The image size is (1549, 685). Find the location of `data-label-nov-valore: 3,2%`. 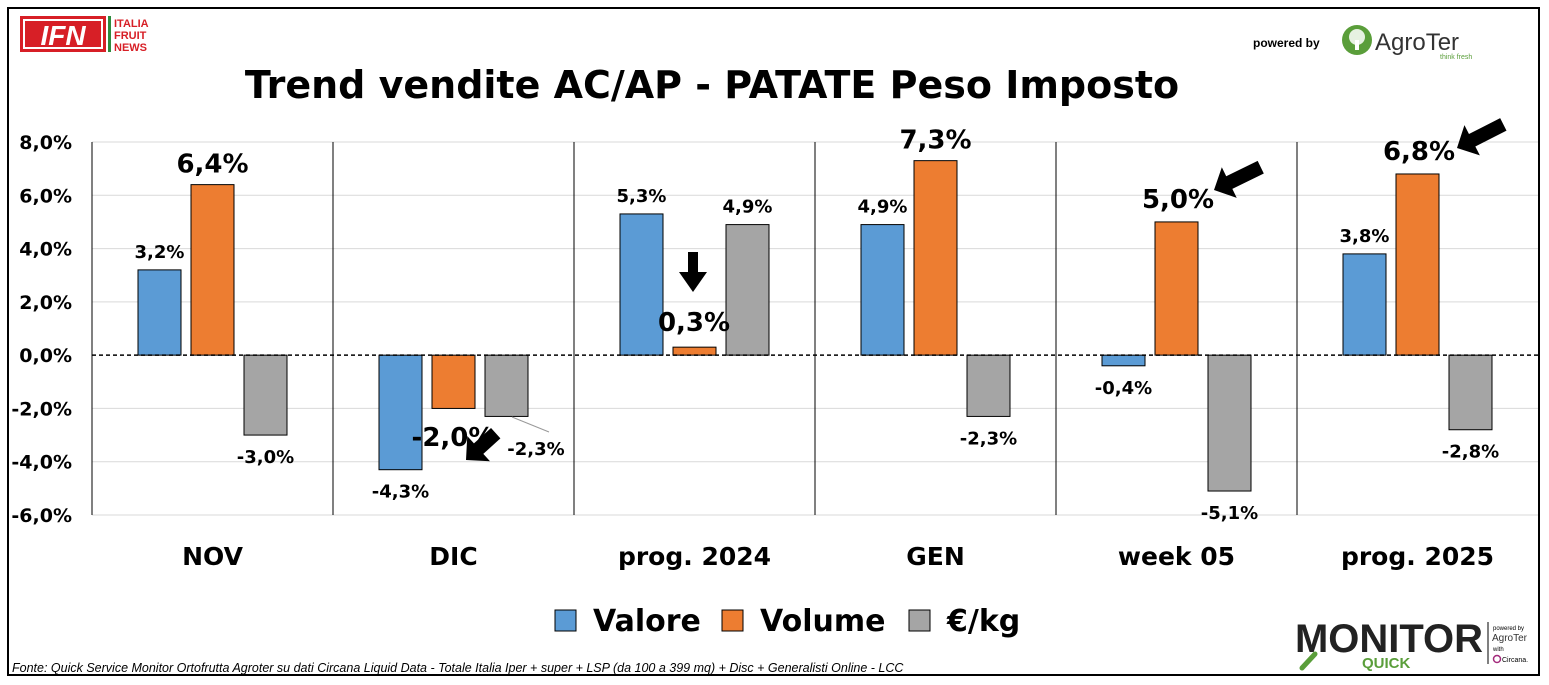

data-label-nov-valore: 3,2% is located at coordinates (160, 252).